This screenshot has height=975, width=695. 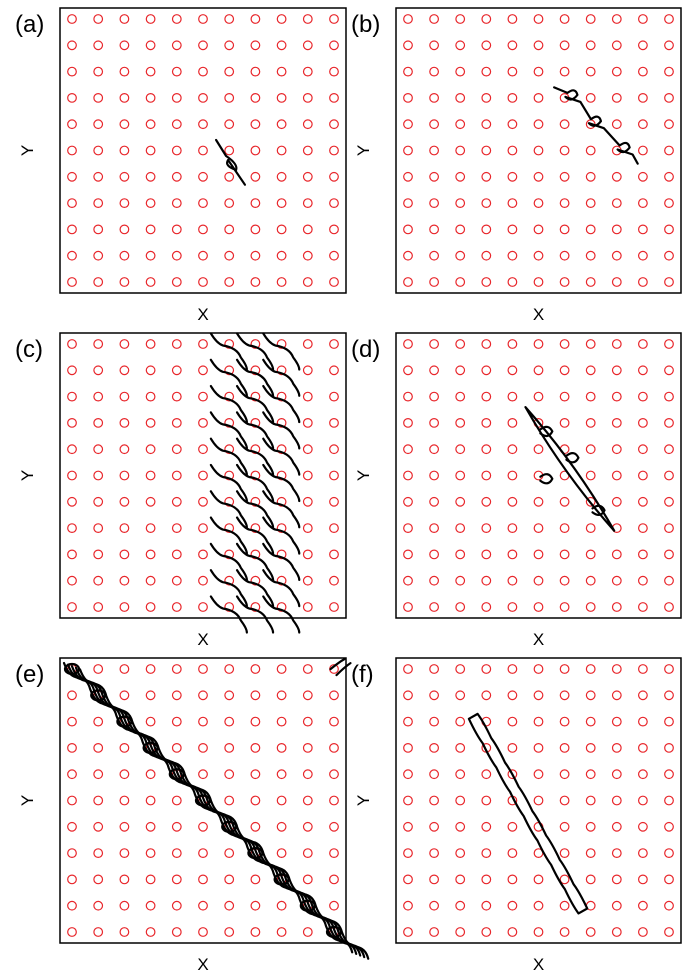 I want to click on panel-frame, so click(x=203, y=800).